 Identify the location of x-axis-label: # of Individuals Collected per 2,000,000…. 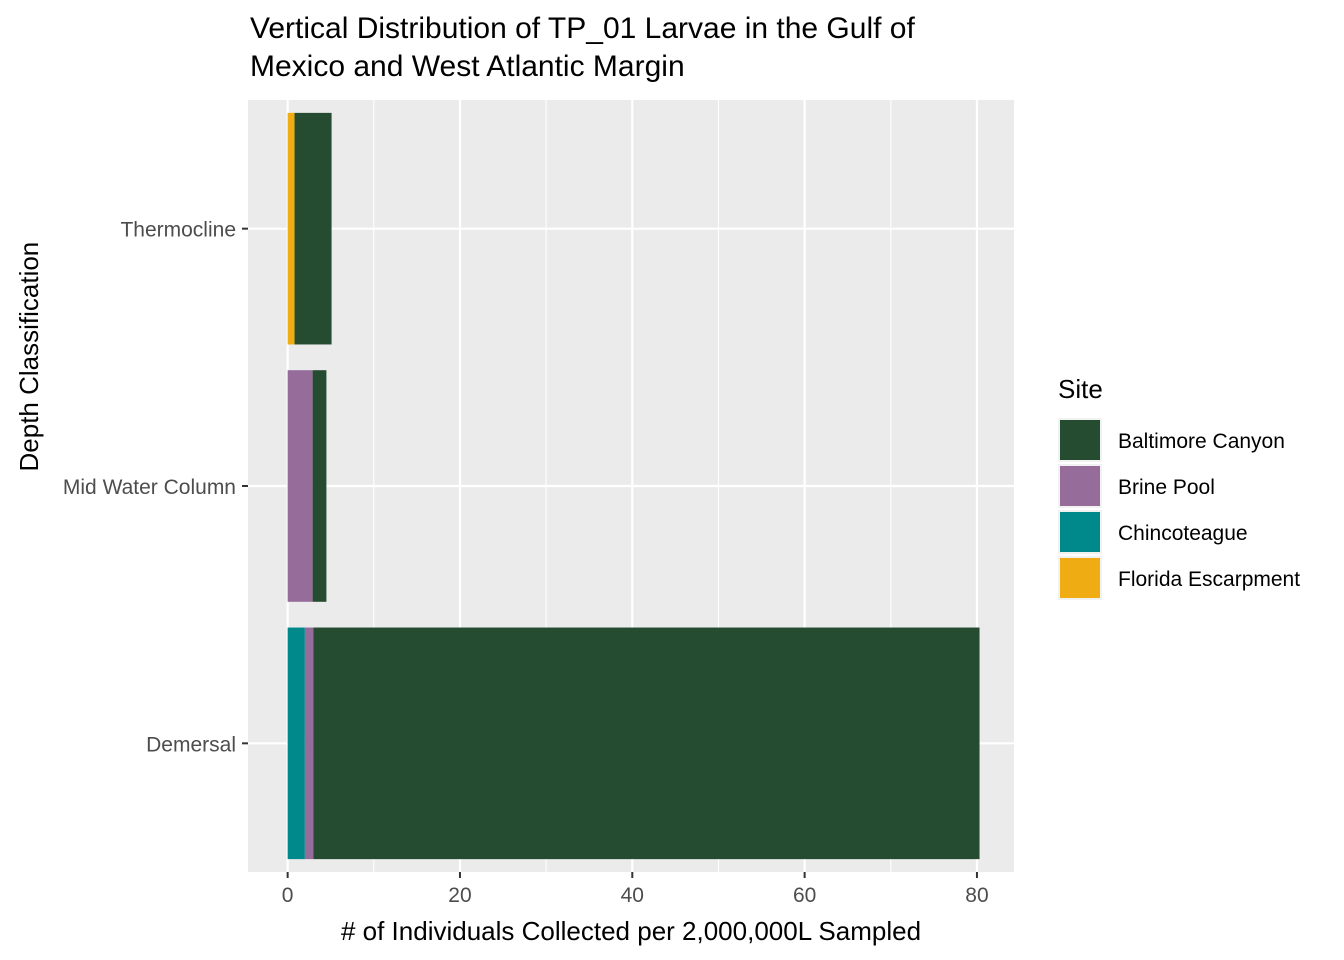
(631, 931).